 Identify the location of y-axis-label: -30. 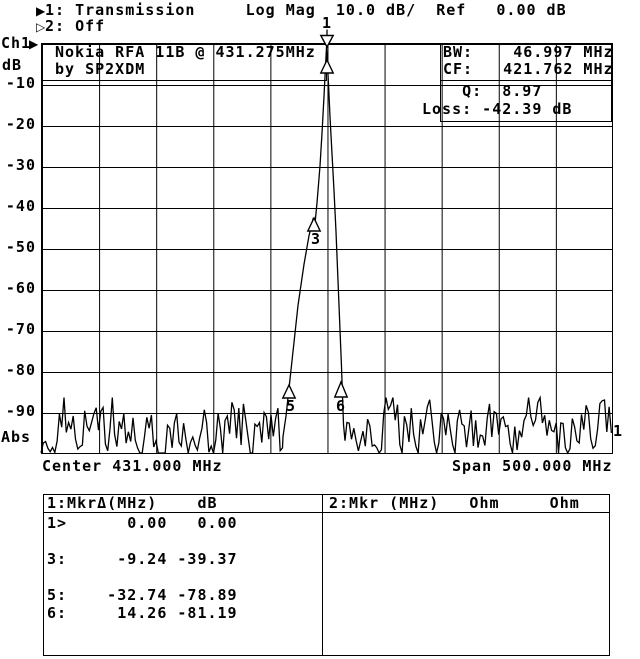
(20, 165).